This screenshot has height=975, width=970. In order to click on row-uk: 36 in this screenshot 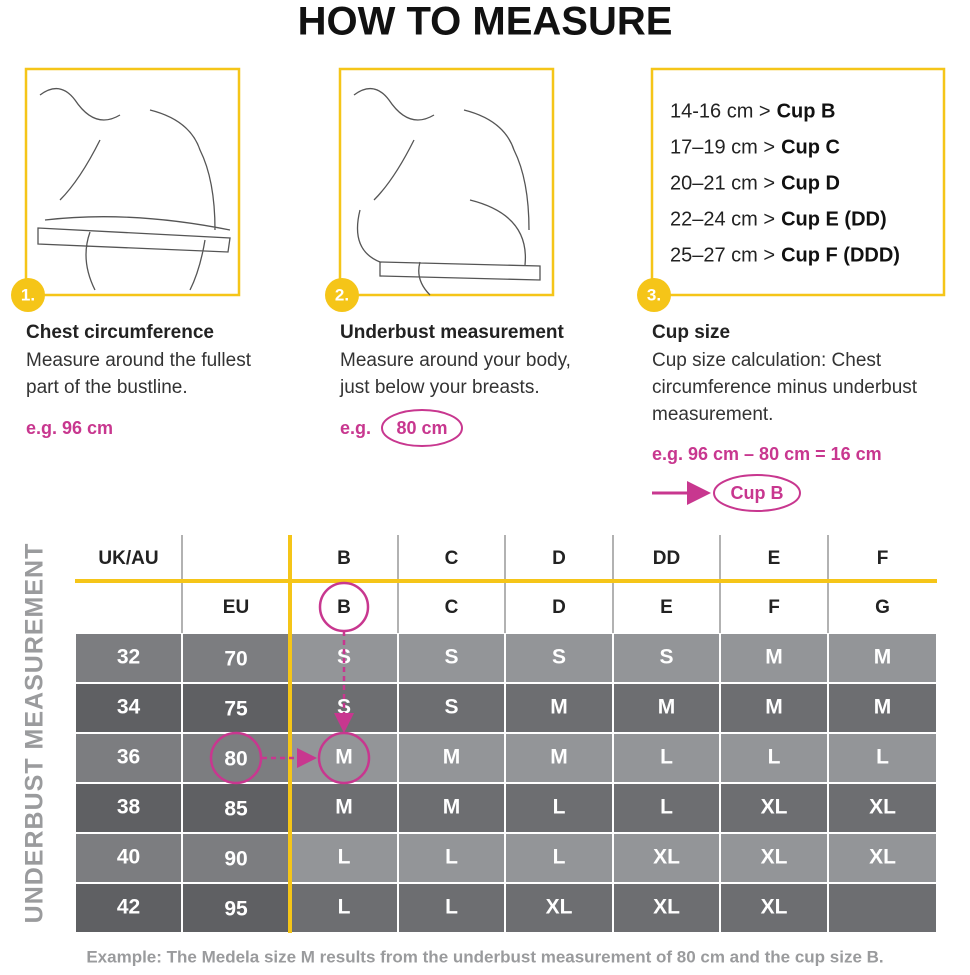, I will do `click(128, 757)`.